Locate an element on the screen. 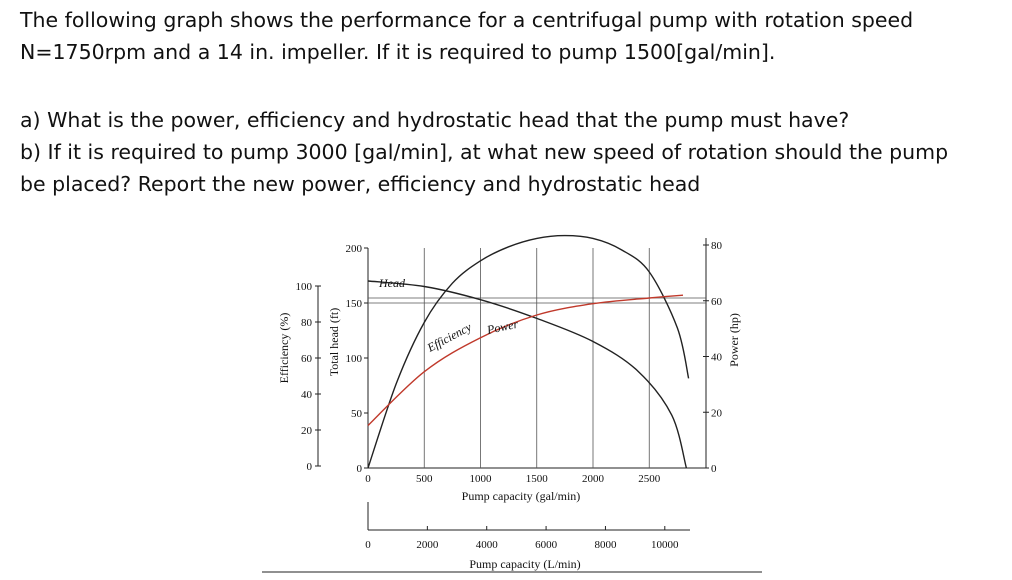 The height and width of the screenshot is (580, 1012). x-axis-label: Pump capacity (gal/min) is located at coordinates (521, 496).